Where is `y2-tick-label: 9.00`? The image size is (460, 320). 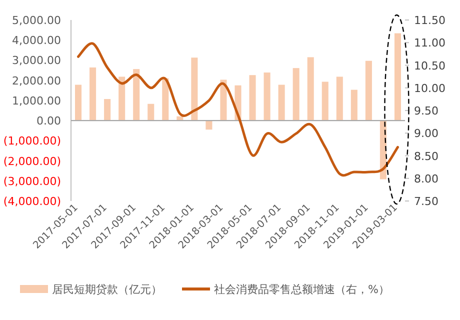
y2-tick-label: 9.00 is located at coordinates (426, 133).